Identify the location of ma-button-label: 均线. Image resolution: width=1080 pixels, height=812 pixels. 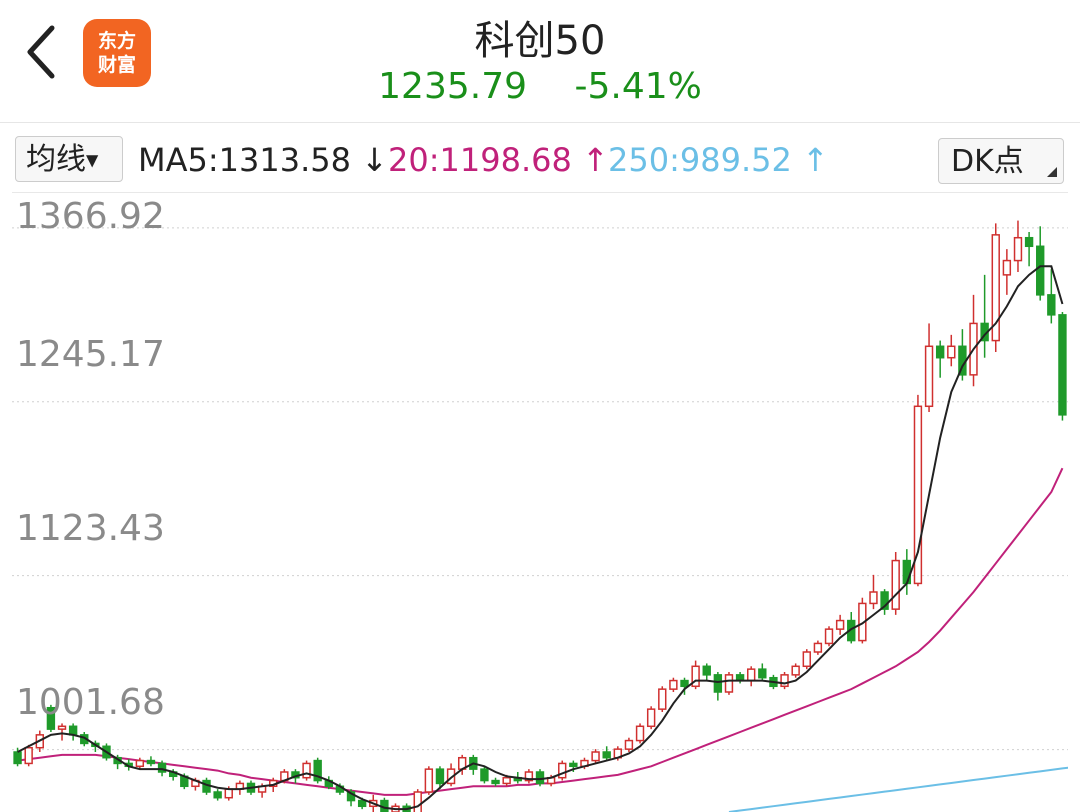
(56, 159).